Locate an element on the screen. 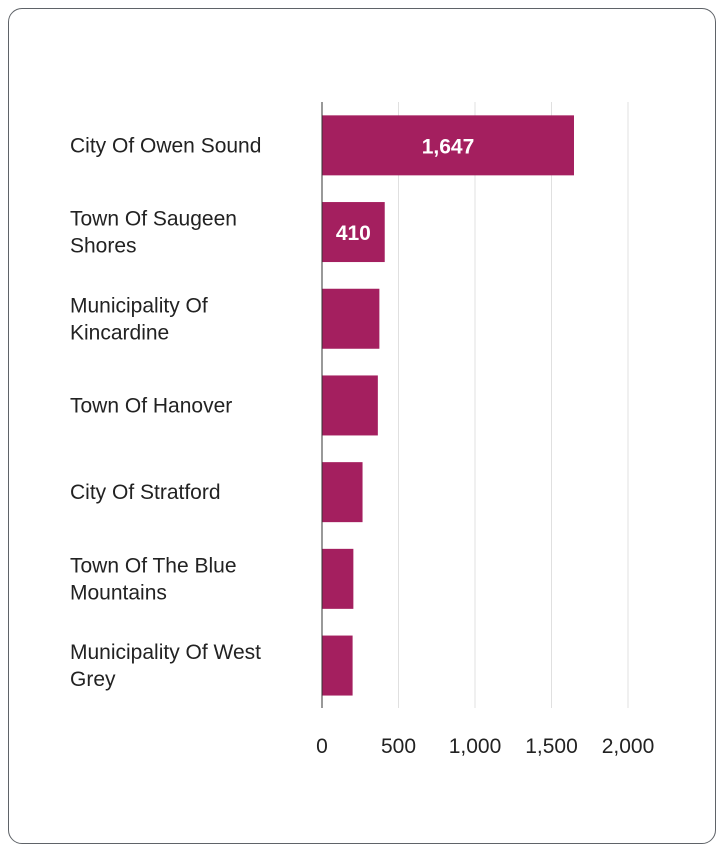 The image size is (718, 844). category-label-line: City Of Owen Sound is located at coordinates (165, 145).